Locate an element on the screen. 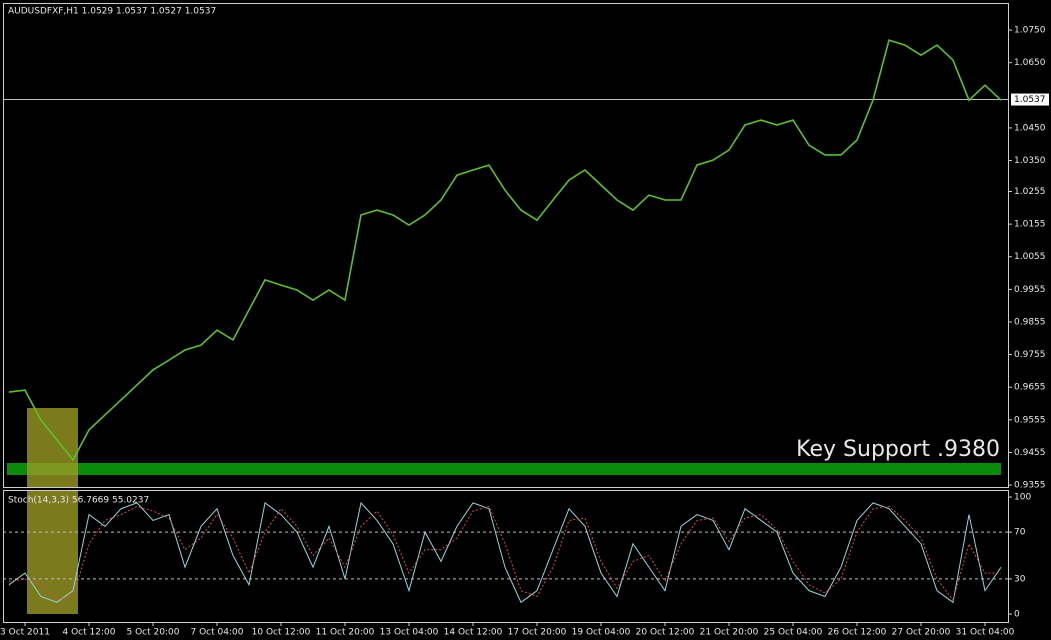 The image size is (1051, 640). y-tick-label: 1.0055 is located at coordinates (1030, 257).